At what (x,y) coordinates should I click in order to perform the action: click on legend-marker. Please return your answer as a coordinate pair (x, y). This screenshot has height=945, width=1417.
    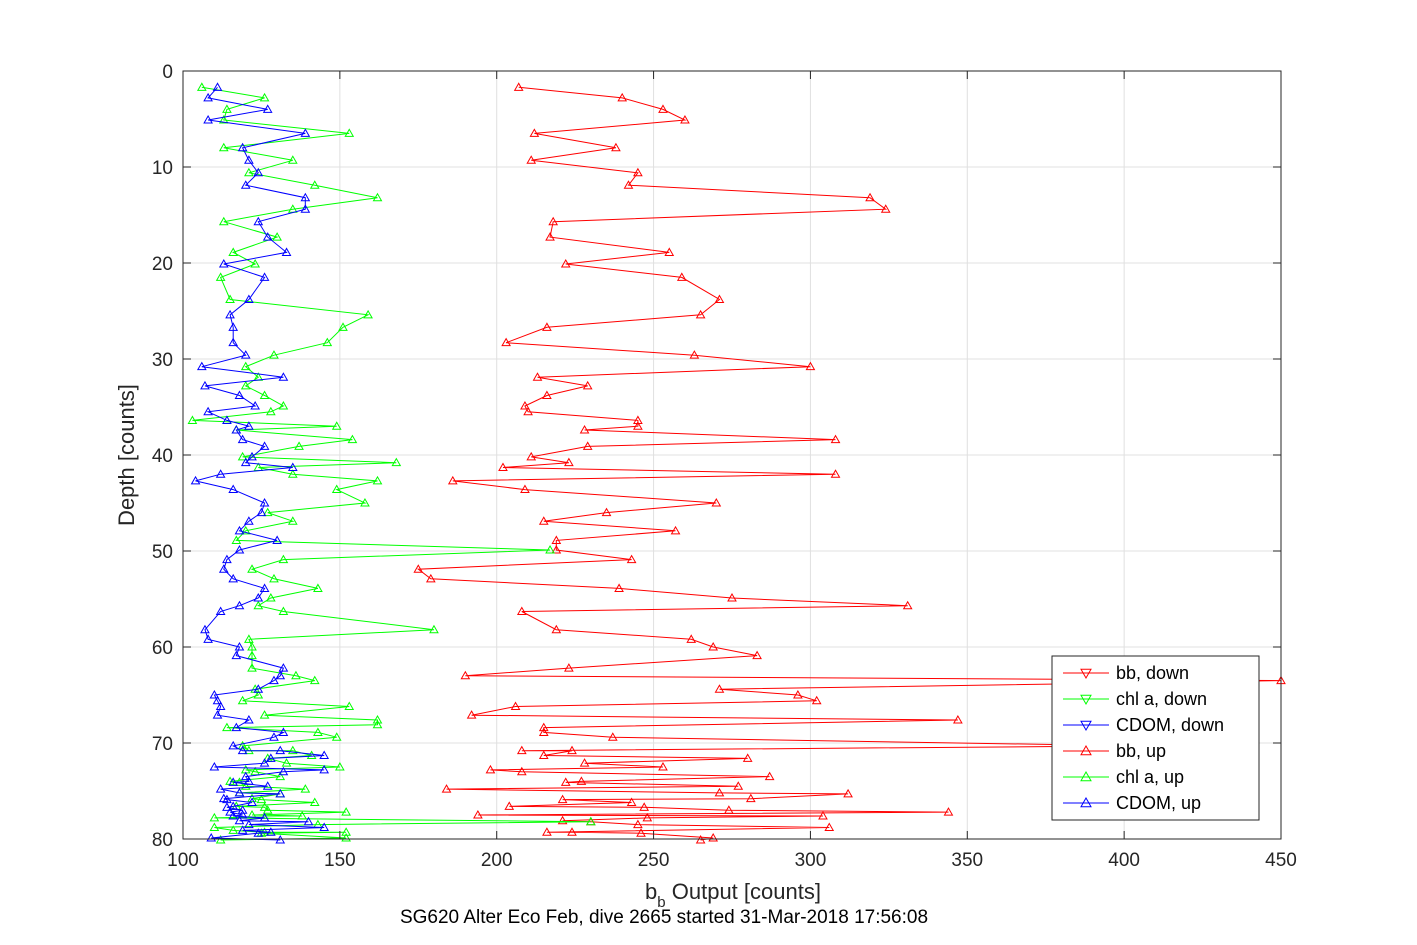
    Looking at the image, I should click on (1086, 776).